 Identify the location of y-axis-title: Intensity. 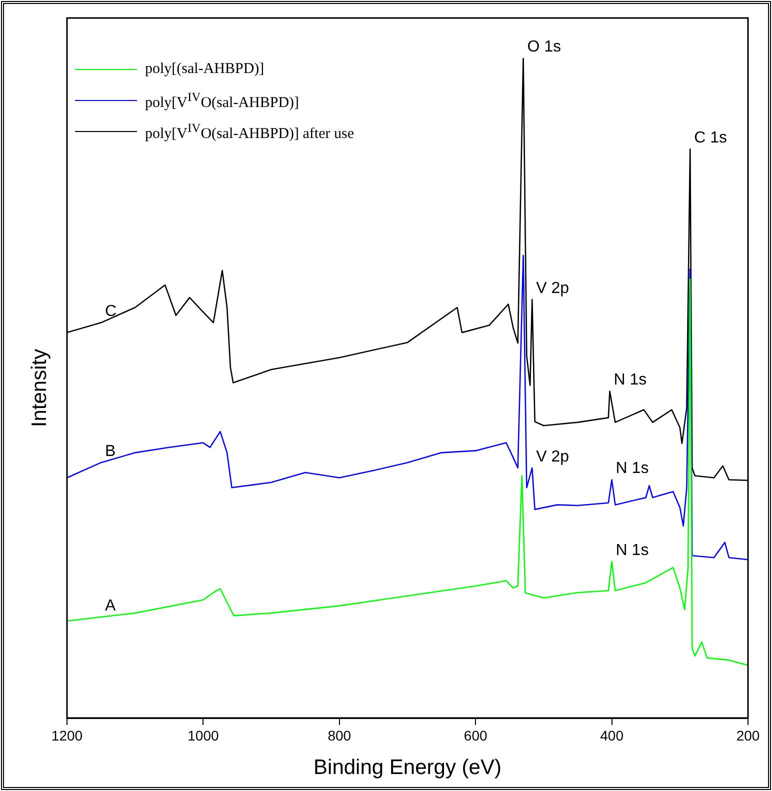
(39, 388).